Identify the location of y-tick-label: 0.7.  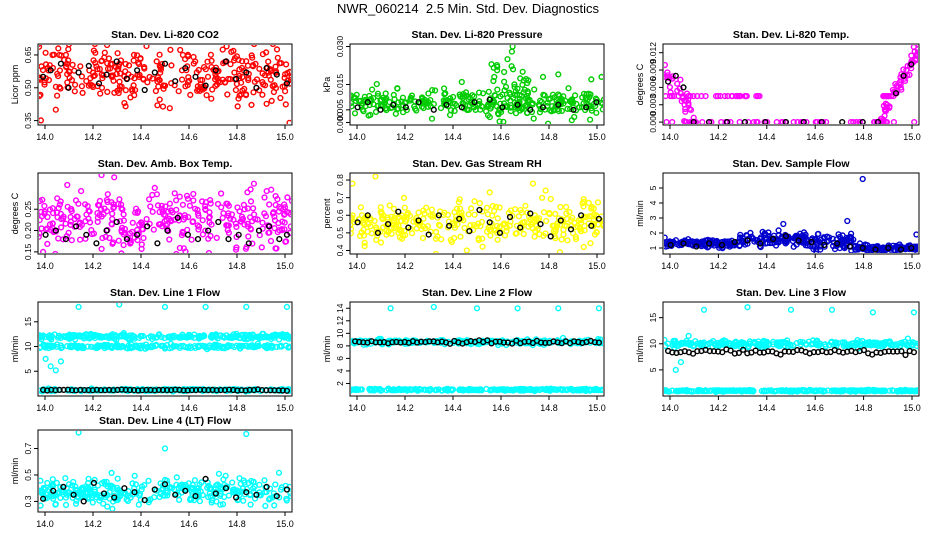
(28, 448).